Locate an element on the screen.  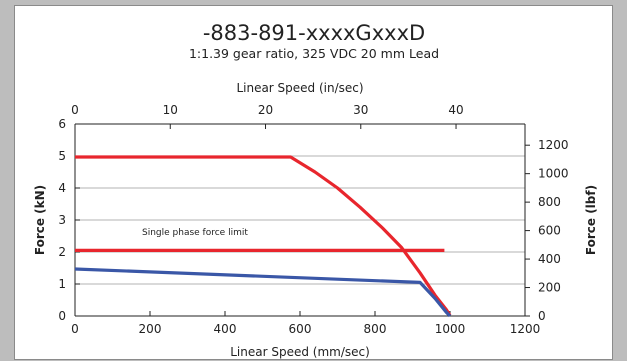
y-tick-label-4: 4 is located at coordinates (62, 188).